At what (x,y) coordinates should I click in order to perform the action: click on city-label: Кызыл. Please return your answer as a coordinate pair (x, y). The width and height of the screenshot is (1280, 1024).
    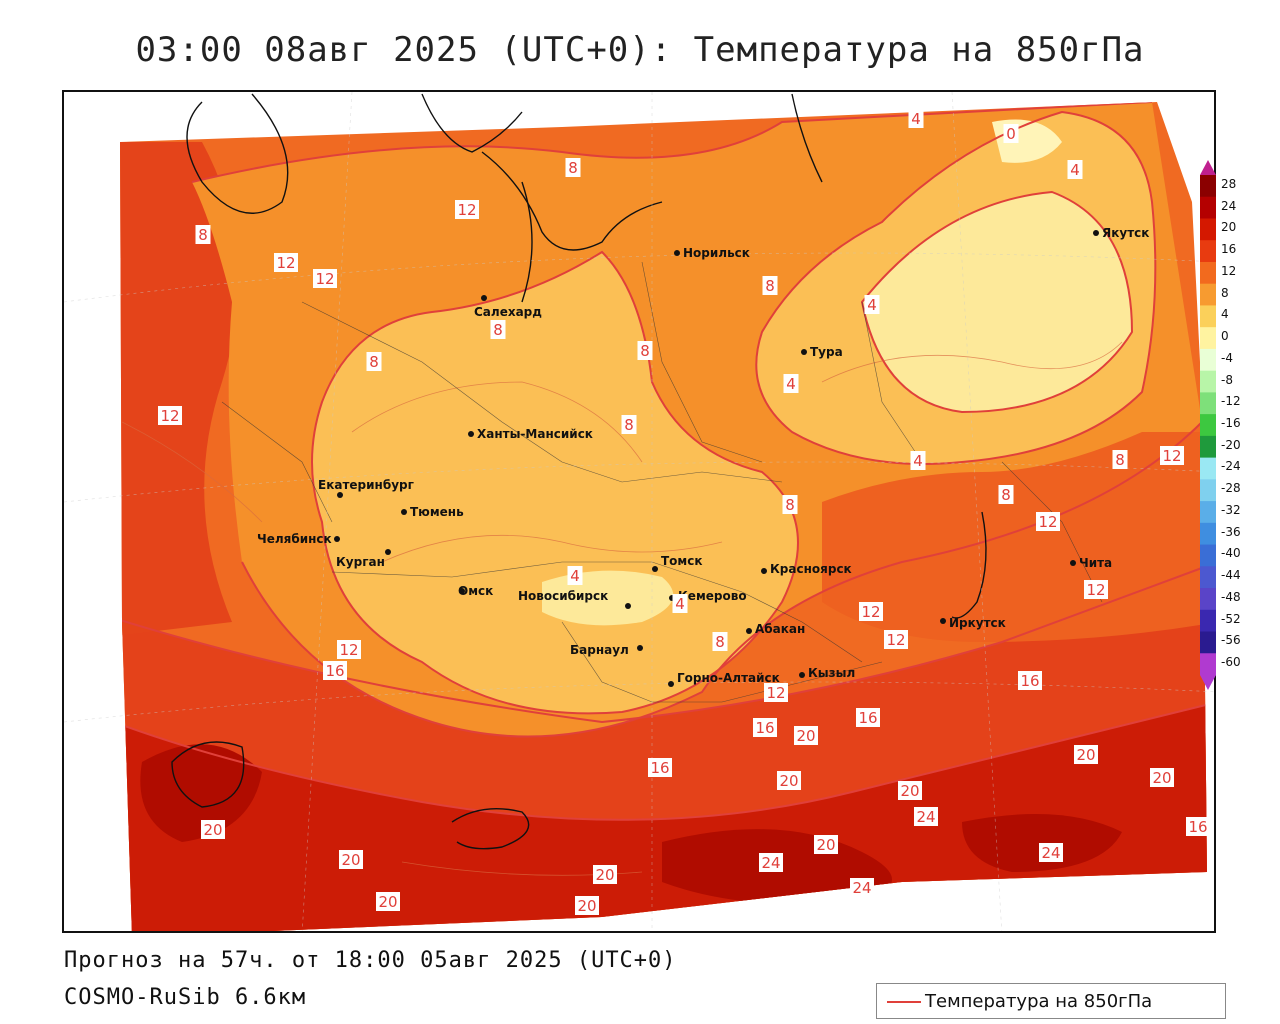
    Looking at the image, I should click on (831, 673).